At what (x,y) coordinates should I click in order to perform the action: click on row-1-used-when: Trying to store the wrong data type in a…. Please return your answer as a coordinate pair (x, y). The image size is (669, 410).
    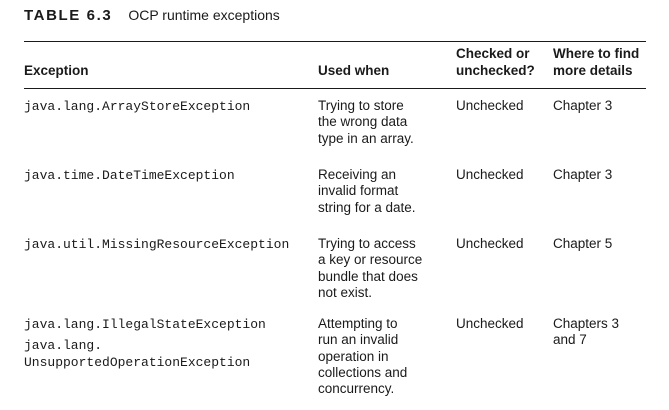
    Looking at the image, I should click on (366, 122).